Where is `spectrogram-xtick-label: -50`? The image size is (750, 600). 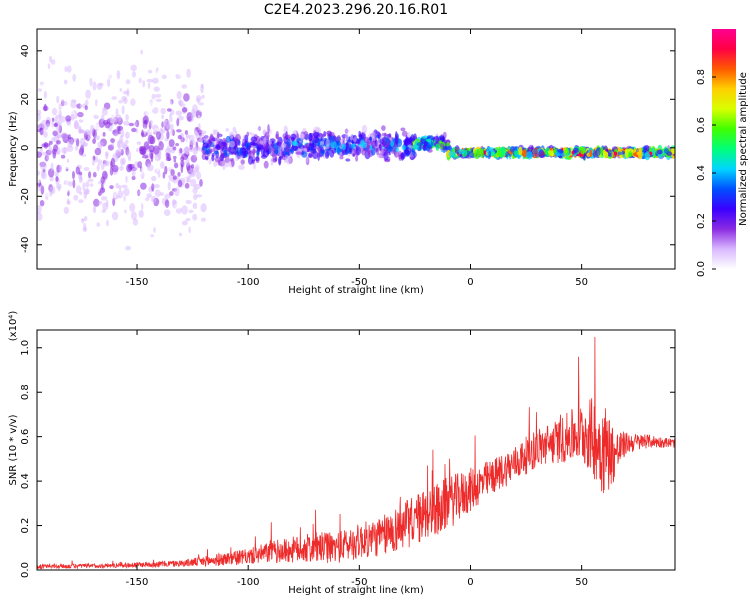 spectrogram-xtick-label: -50 is located at coordinates (359, 282).